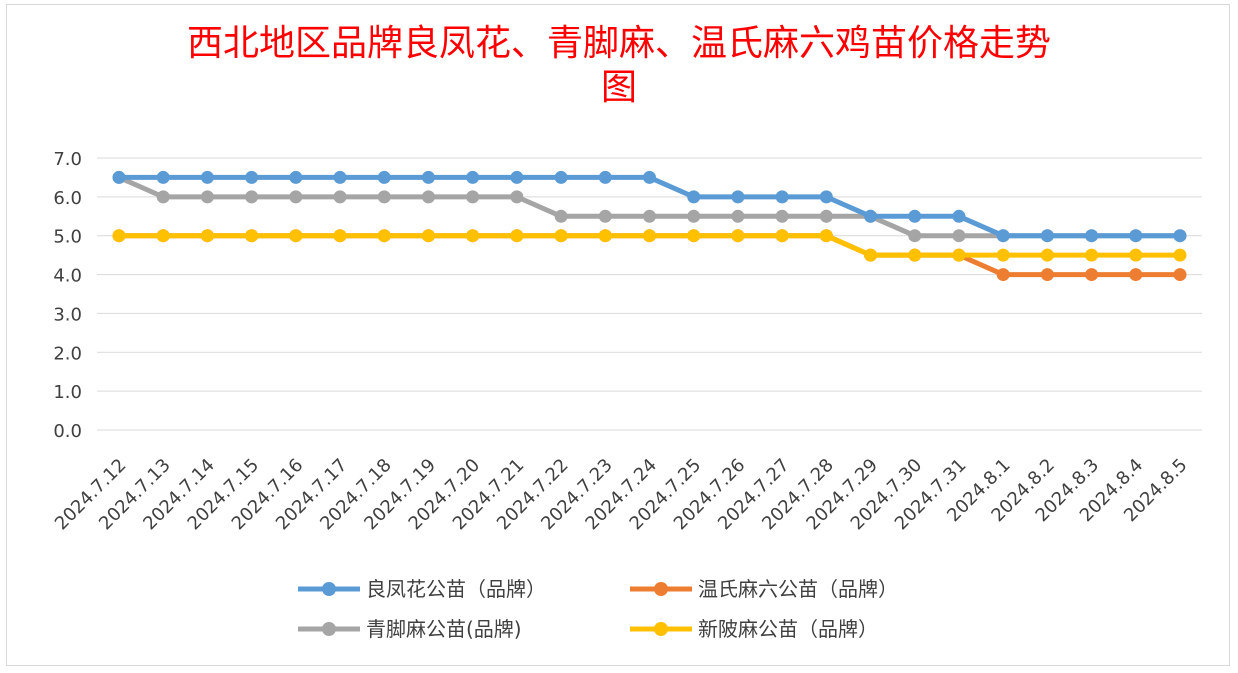  I want to click on y-tick-label: 5.0, so click(67, 237).